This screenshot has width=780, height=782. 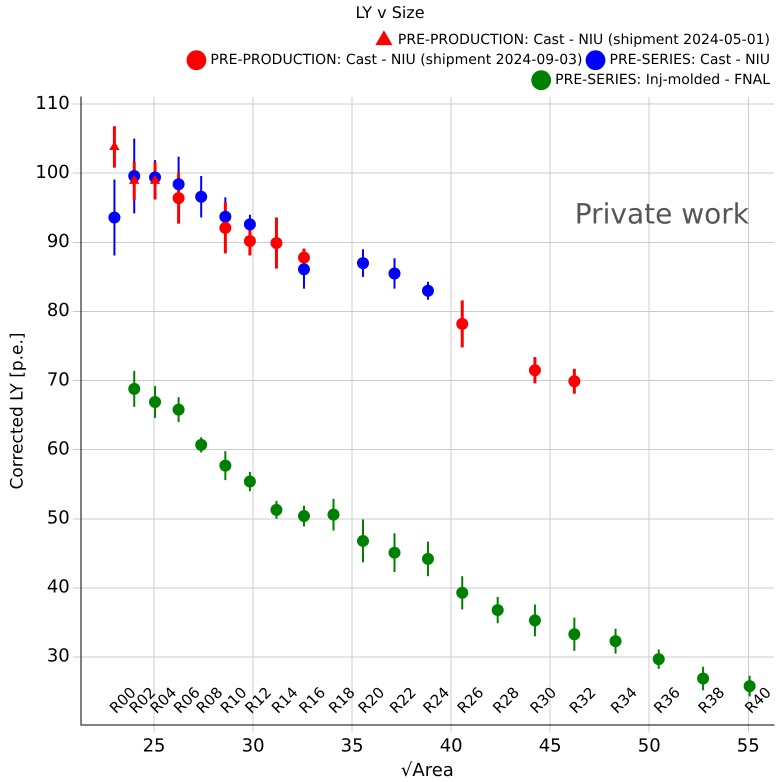 What do you see at coordinates (584, 40) in the screenshot?
I see `legend-label: PRE-PRODUCTION: Cast - NIU (shipment 2024-05-01)` at bounding box center [584, 40].